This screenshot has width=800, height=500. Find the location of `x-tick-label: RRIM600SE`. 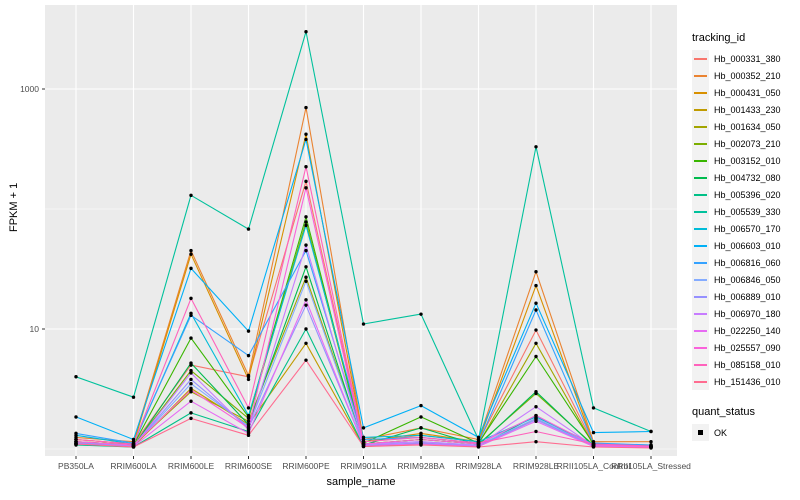

x-tick-label: RRIM600SE is located at coordinates (249, 466).